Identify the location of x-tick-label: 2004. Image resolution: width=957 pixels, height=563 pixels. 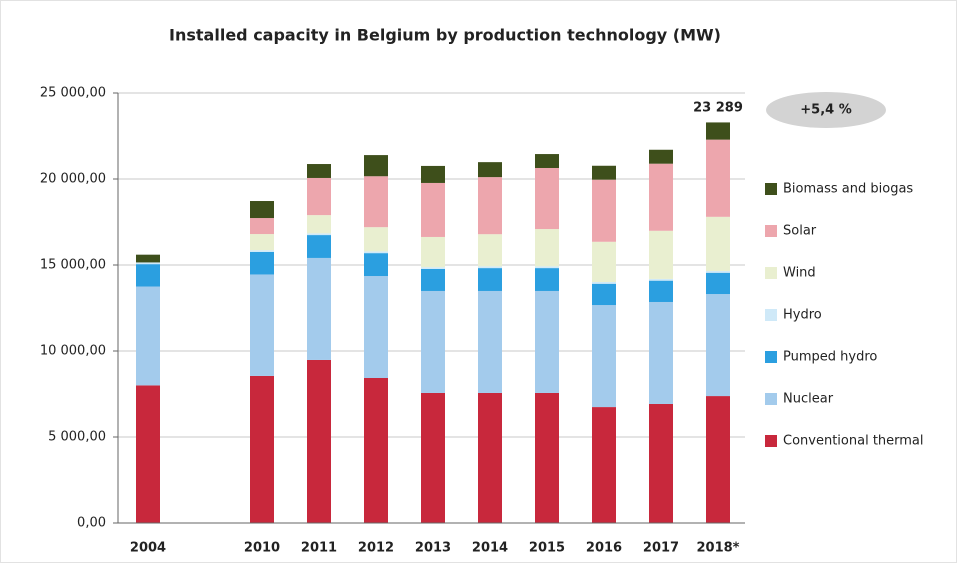
(148, 548).